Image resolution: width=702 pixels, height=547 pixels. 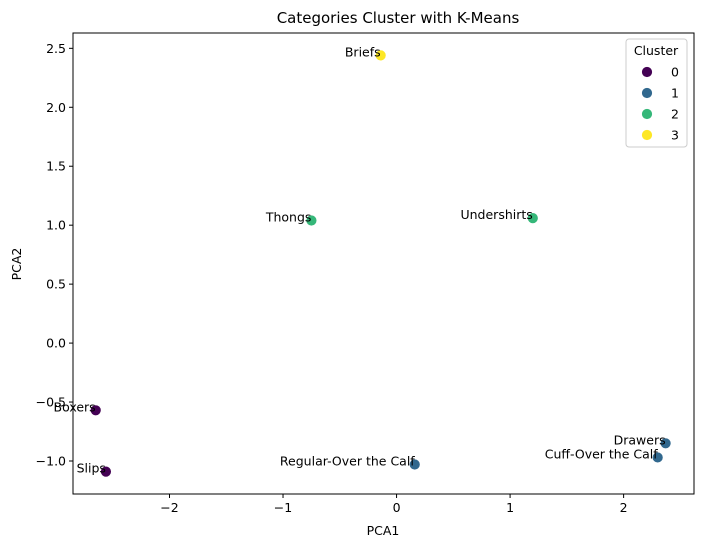 I want to click on x-axis-label: PCA1, so click(x=383, y=530).